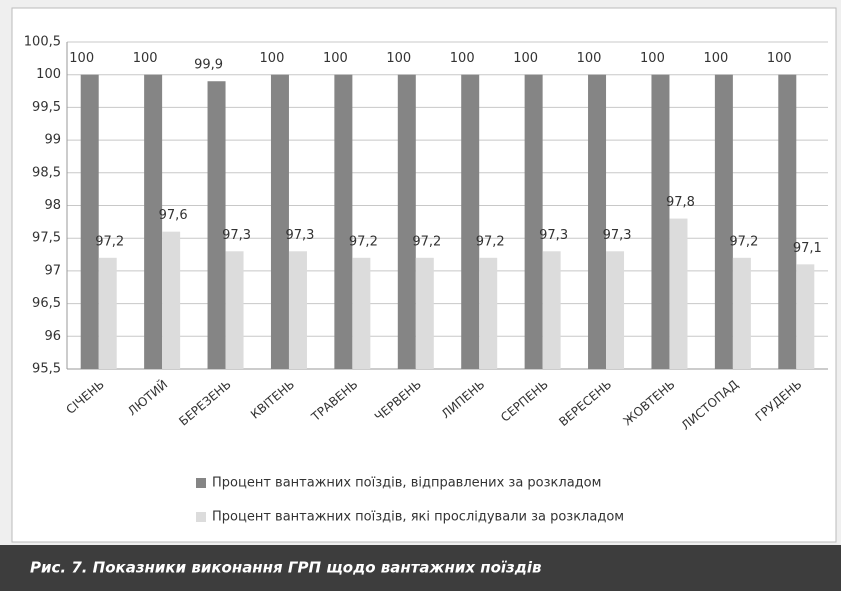 This screenshot has height=591, width=841. I want to click on caption-bar, so click(420, 568).